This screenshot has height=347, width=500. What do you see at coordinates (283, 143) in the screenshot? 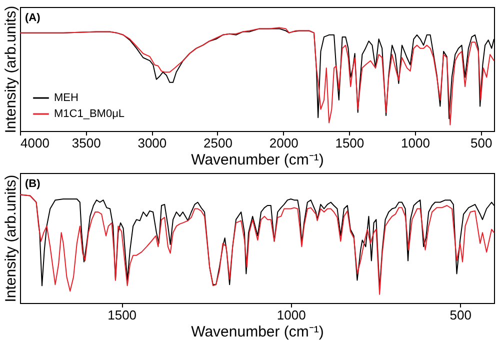
I see `x-tick-label: 2000` at bounding box center [283, 143].